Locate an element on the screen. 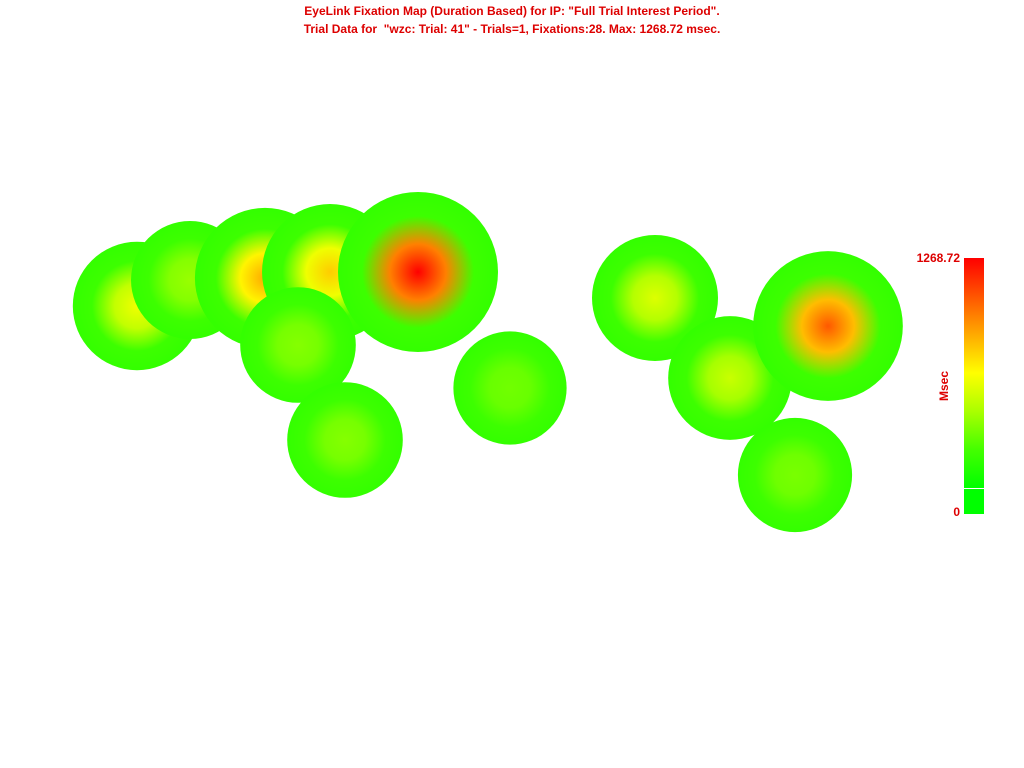 The height and width of the screenshot is (768, 1024). colorbar-axis-label: Msec is located at coordinates (944, 386).